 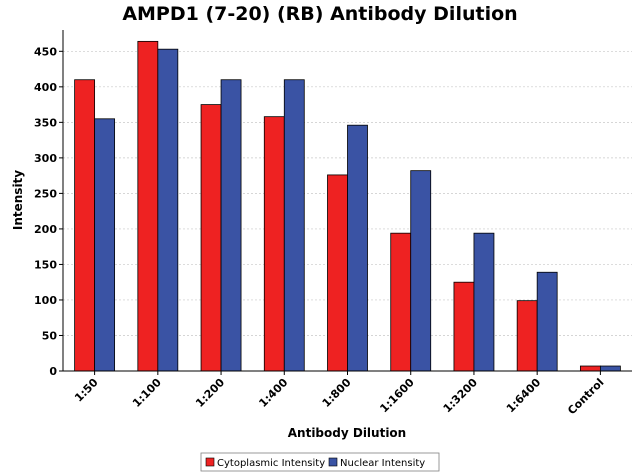 I want to click on chart-title: AMPD1 (7-20) (RB) Antibody Dilution, so click(x=319, y=14).